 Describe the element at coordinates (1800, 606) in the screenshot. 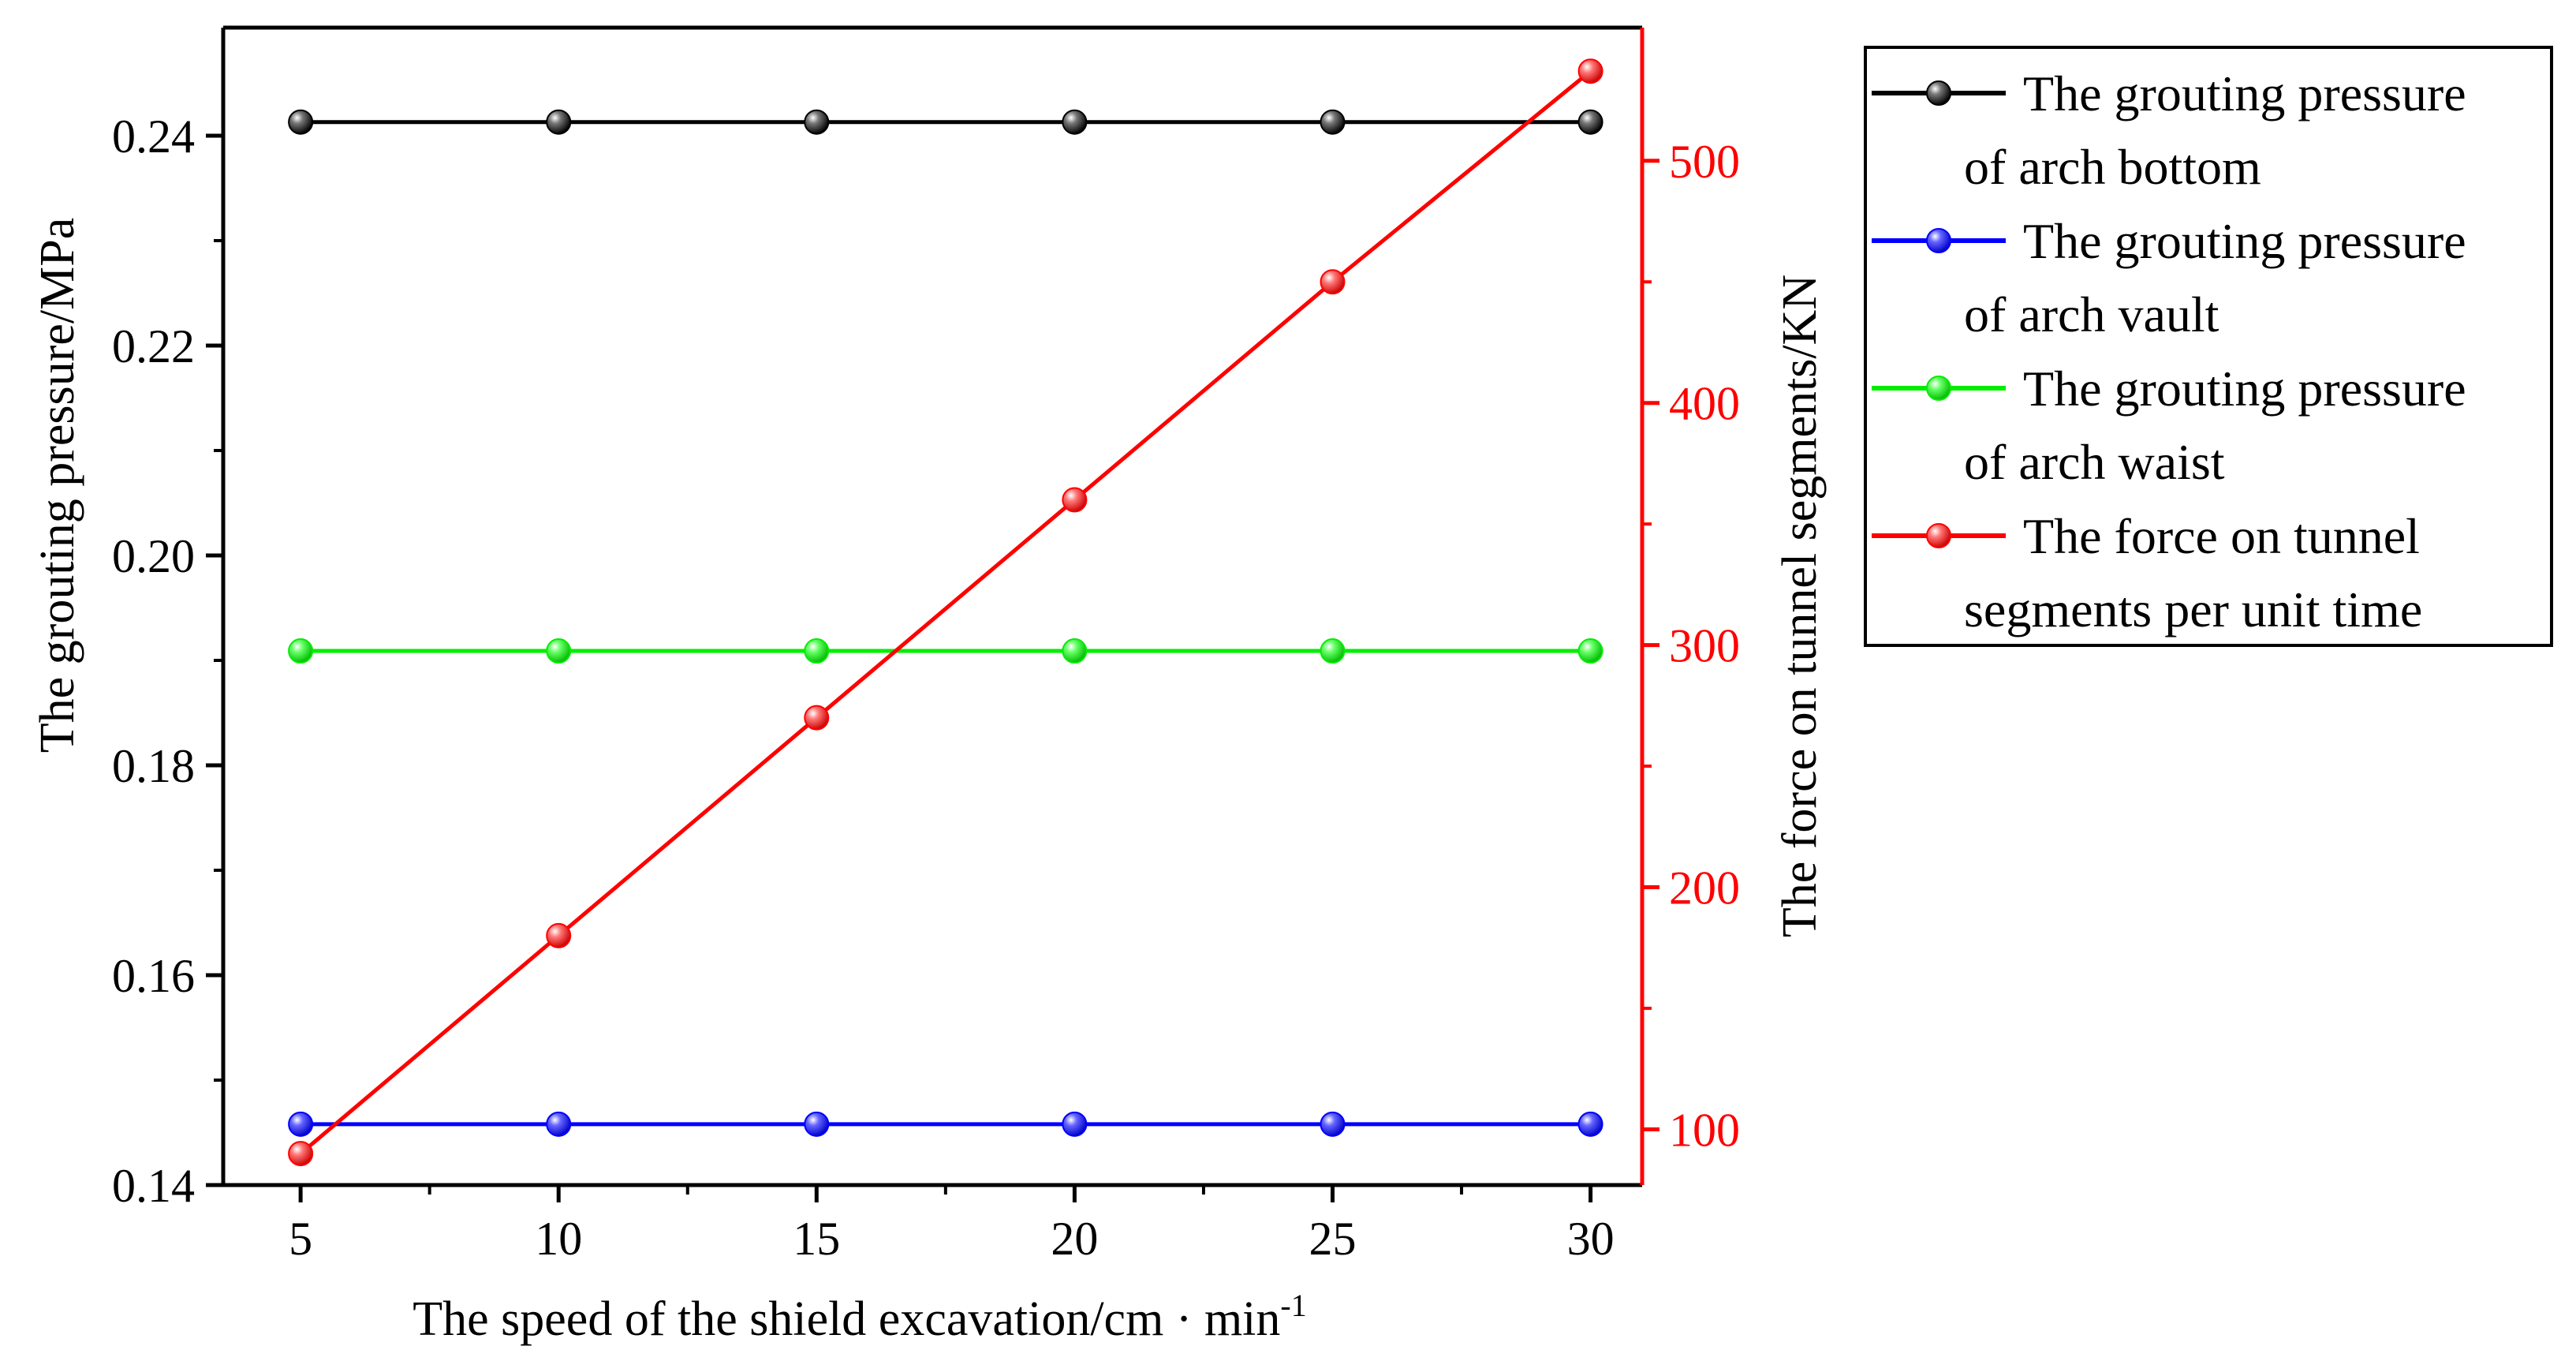

I see `right-y-axis-title: The force on tunnel segments/KN` at that location.